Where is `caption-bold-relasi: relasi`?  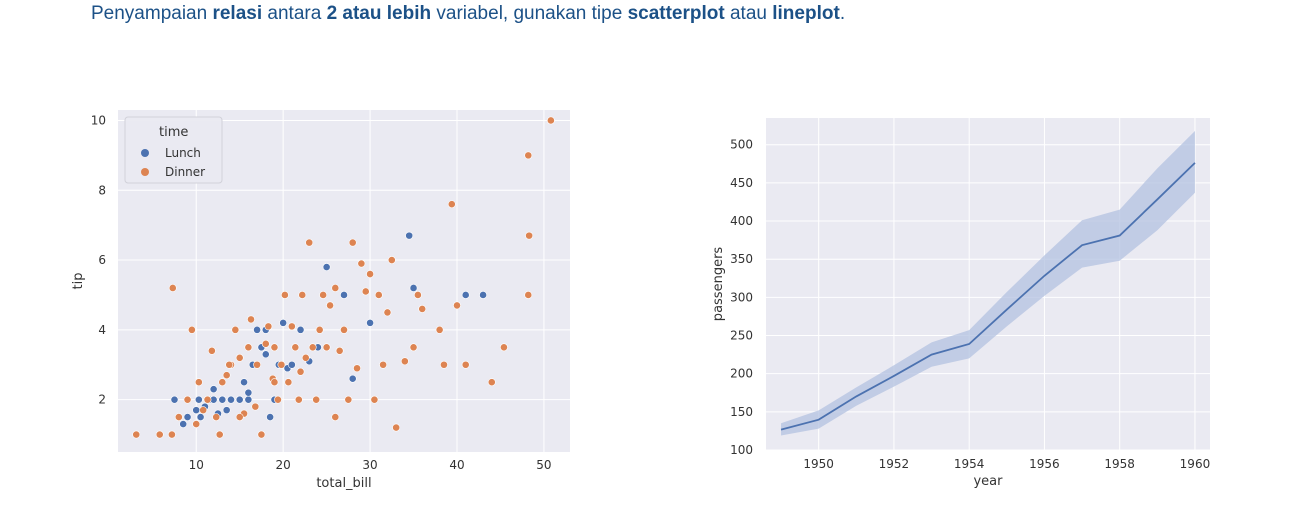
caption-bold-relasi: relasi is located at coordinates (237, 13).